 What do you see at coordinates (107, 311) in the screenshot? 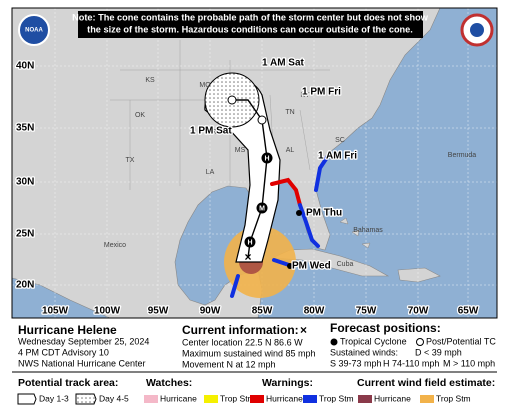
I see `lon-label: 100W` at bounding box center [107, 311].